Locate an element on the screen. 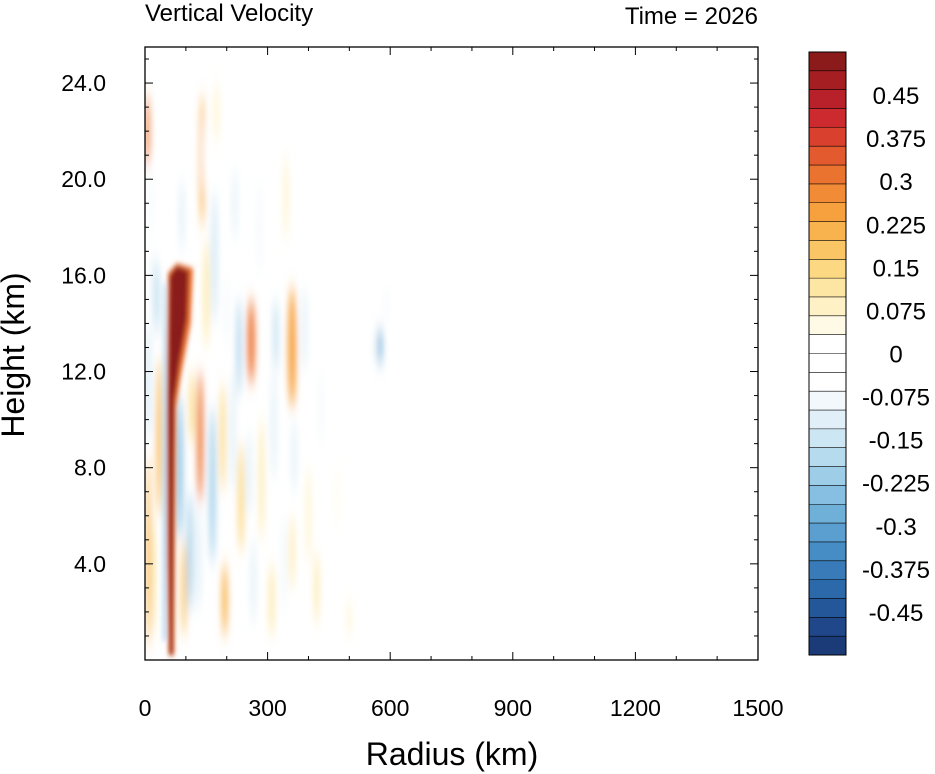 This screenshot has height=774, width=935. colorbar is located at coordinates (827, 353).